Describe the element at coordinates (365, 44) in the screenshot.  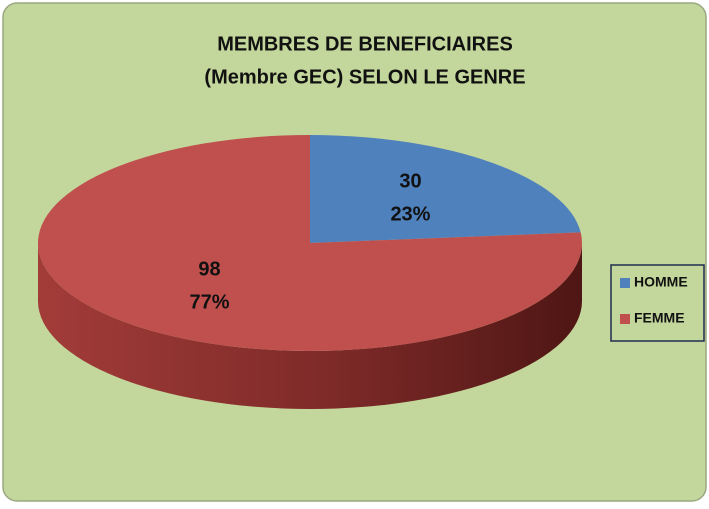
I see `chart-title: MEMBRES DE BENEFICIAIRES` at that location.